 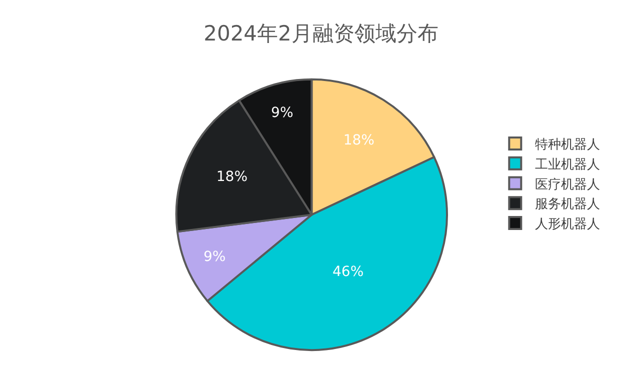 I want to click on chart-title: 2024年2月融资领域分布, so click(x=321, y=33).